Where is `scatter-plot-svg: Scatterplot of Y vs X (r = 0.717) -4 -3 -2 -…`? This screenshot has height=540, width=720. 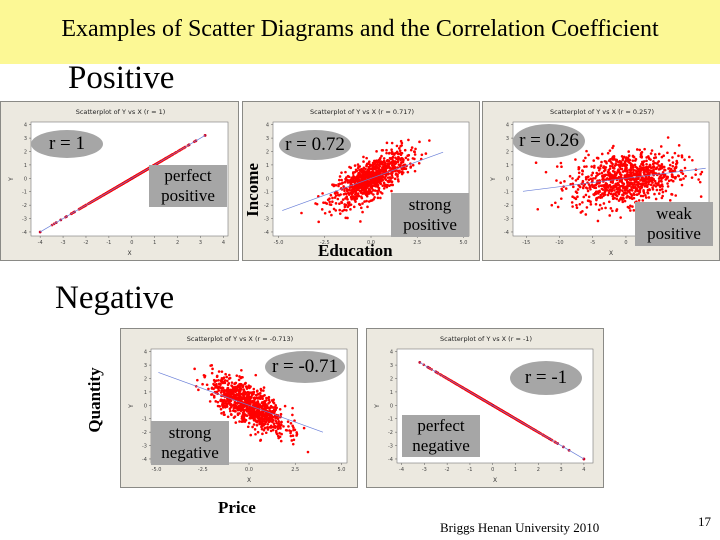 scatter-plot-svg: Scatterplot of Y vs X (r = 0.717) -4 -3 -2 -… is located at coordinates (360, 182).